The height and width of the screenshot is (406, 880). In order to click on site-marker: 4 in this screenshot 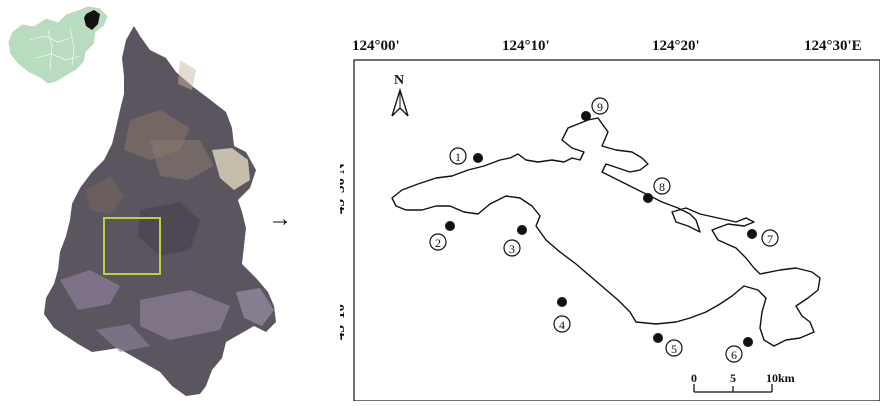, I will do `click(562, 315)`.